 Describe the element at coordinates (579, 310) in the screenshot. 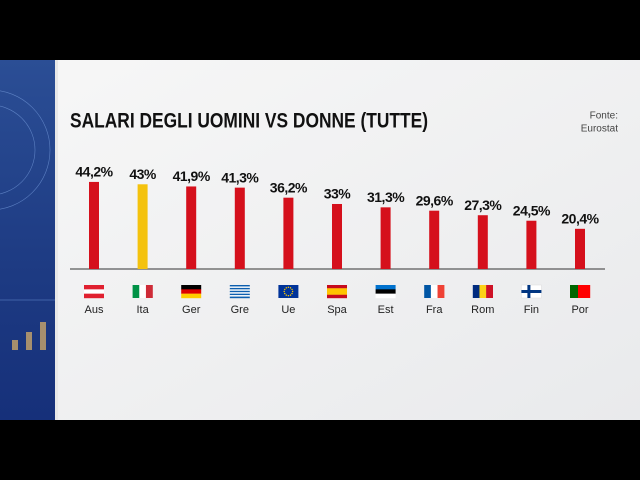

I see `x-tick-label: Por` at that location.